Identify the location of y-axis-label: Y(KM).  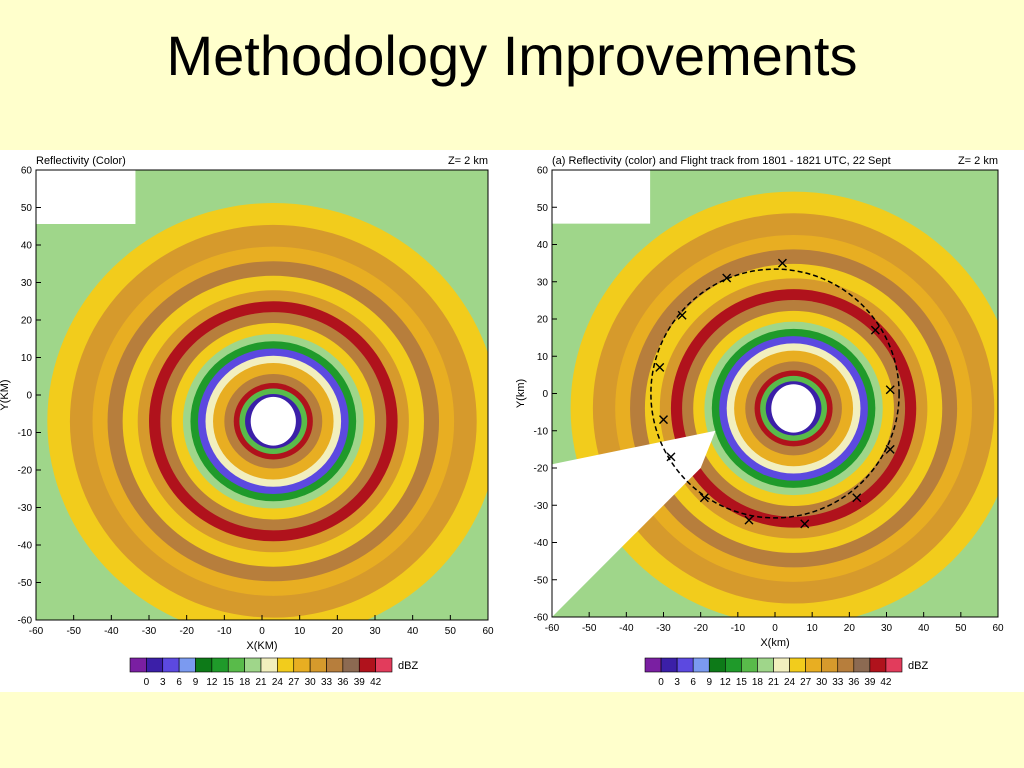
(5, 394).